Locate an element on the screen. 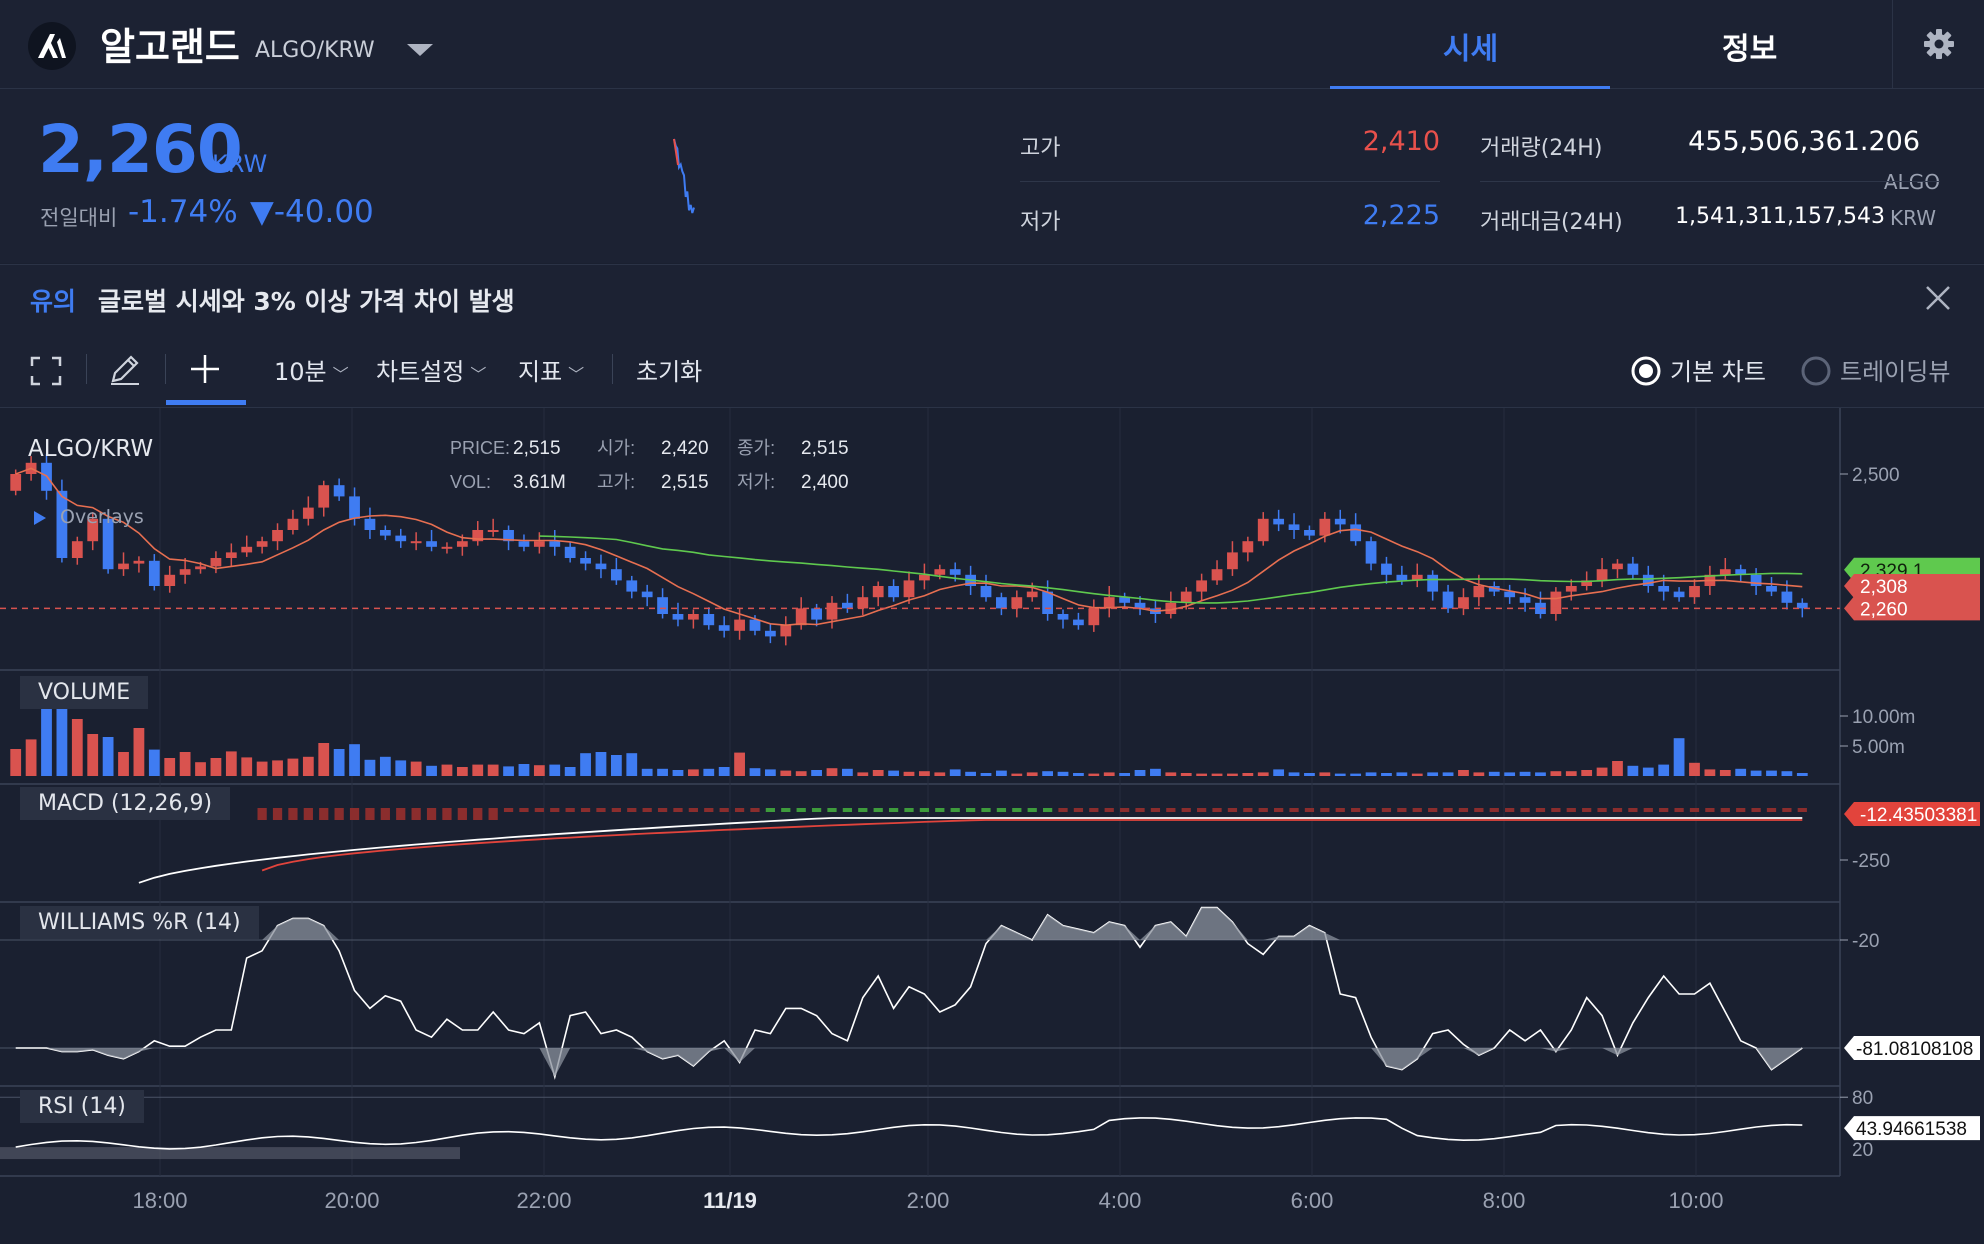 The height and width of the screenshot is (1244, 1984). price-axis-label: 2,500 is located at coordinates (1876, 475).